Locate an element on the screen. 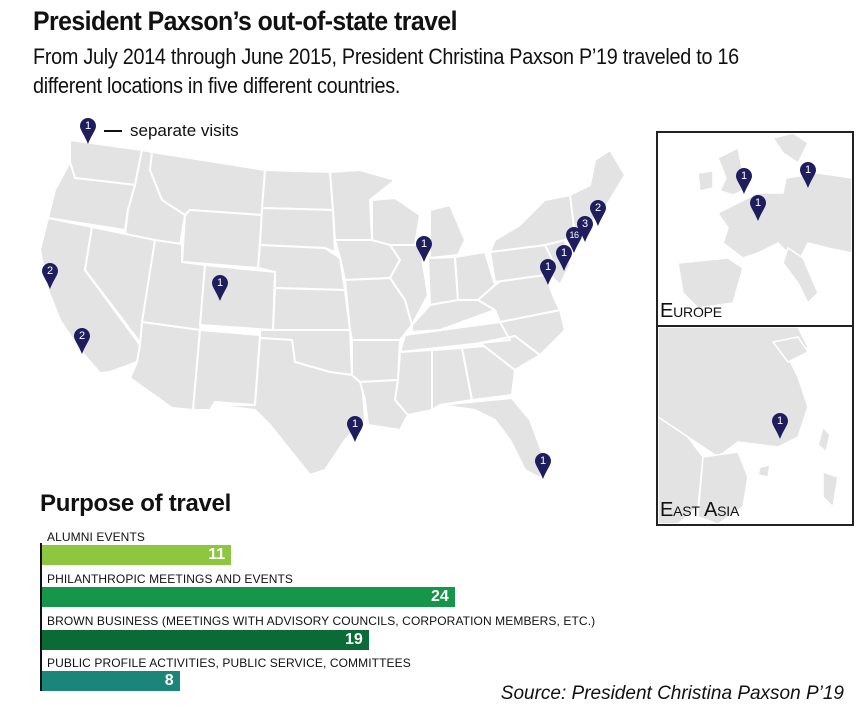 This screenshot has height=713, width=856. bar-philanthropic: 24 is located at coordinates (248, 597).